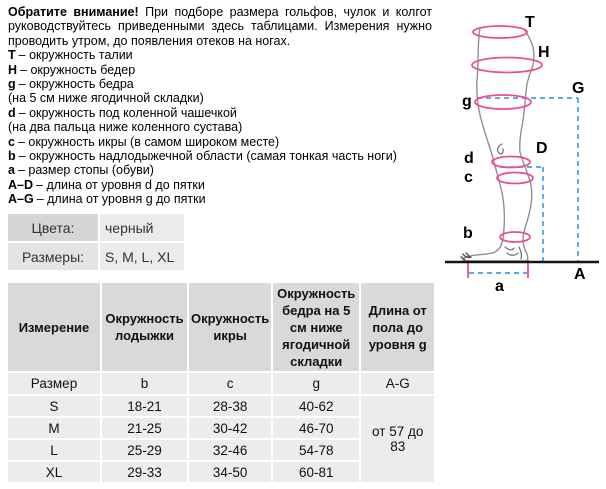 The image size is (606, 489). I want to click on definition-desc: – размер стопы (обуви), so click(85, 170).